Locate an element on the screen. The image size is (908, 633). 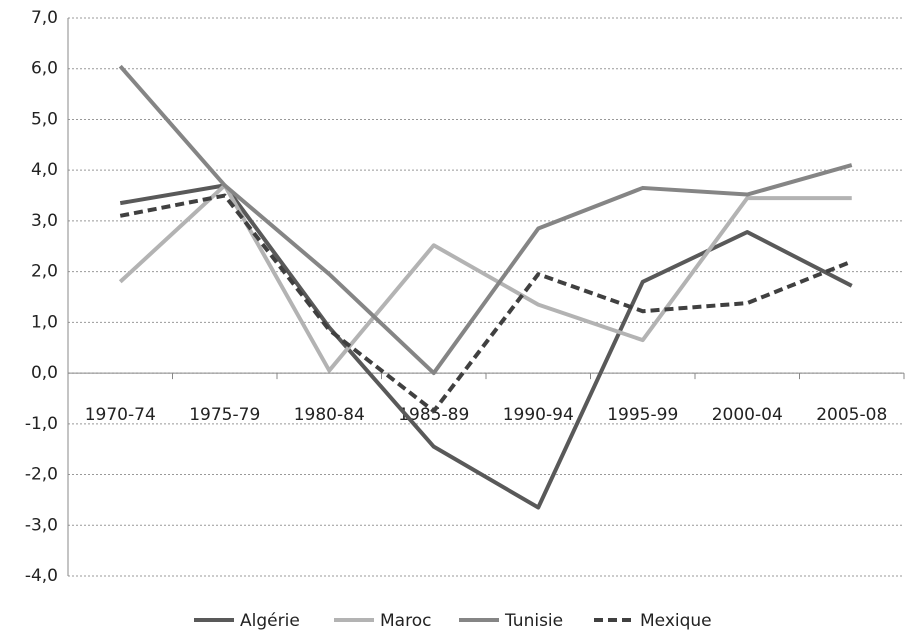
legend-label: Maroc is located at coordinates (405, 621).